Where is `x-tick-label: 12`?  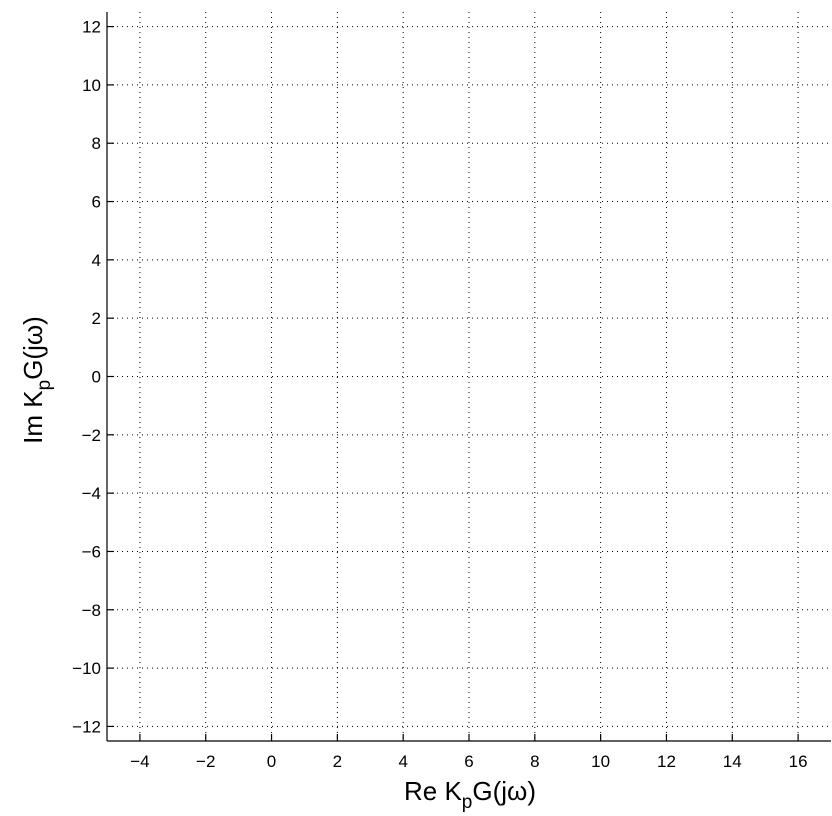
x-tick-label: 12 is located at coordinates (666, 761).